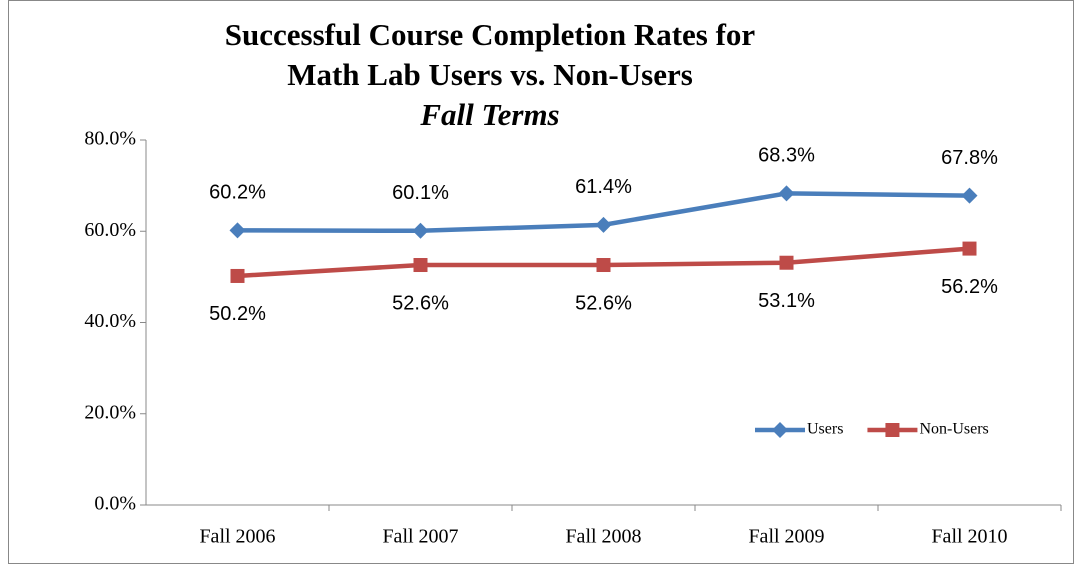  What do you see at coordinates (115, 504) in the screenshot?
I see `y-tick-label: 0.0%` at bounding box center [115, 504].